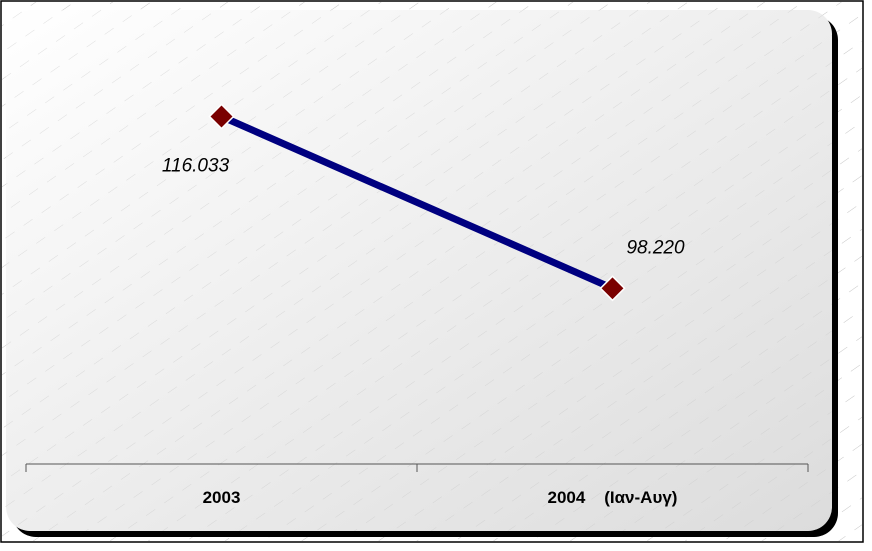  Describe the element at coordinates (613, 497) in the screenshot. I see `x-tick-label-1: 2004 (Ιαν-Αυγ)` at that location.